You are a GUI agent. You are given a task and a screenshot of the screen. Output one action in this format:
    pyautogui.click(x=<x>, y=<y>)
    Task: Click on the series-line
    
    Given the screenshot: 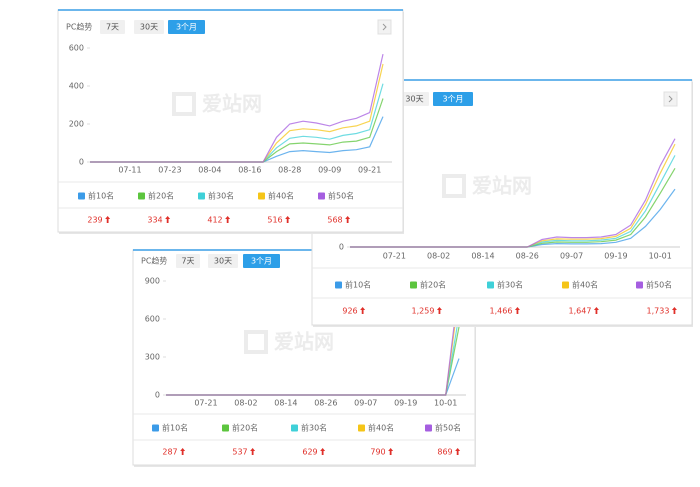 What is the action you would take?
    pyautogui.click(x=237, y=108)
    